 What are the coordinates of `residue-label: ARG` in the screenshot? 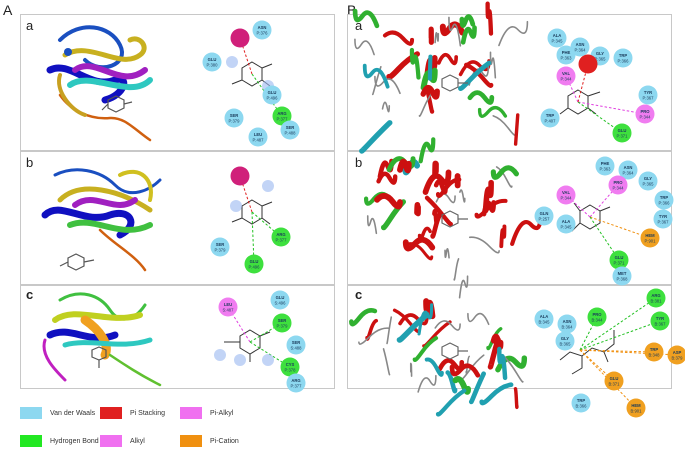 It's located at (295, 380).